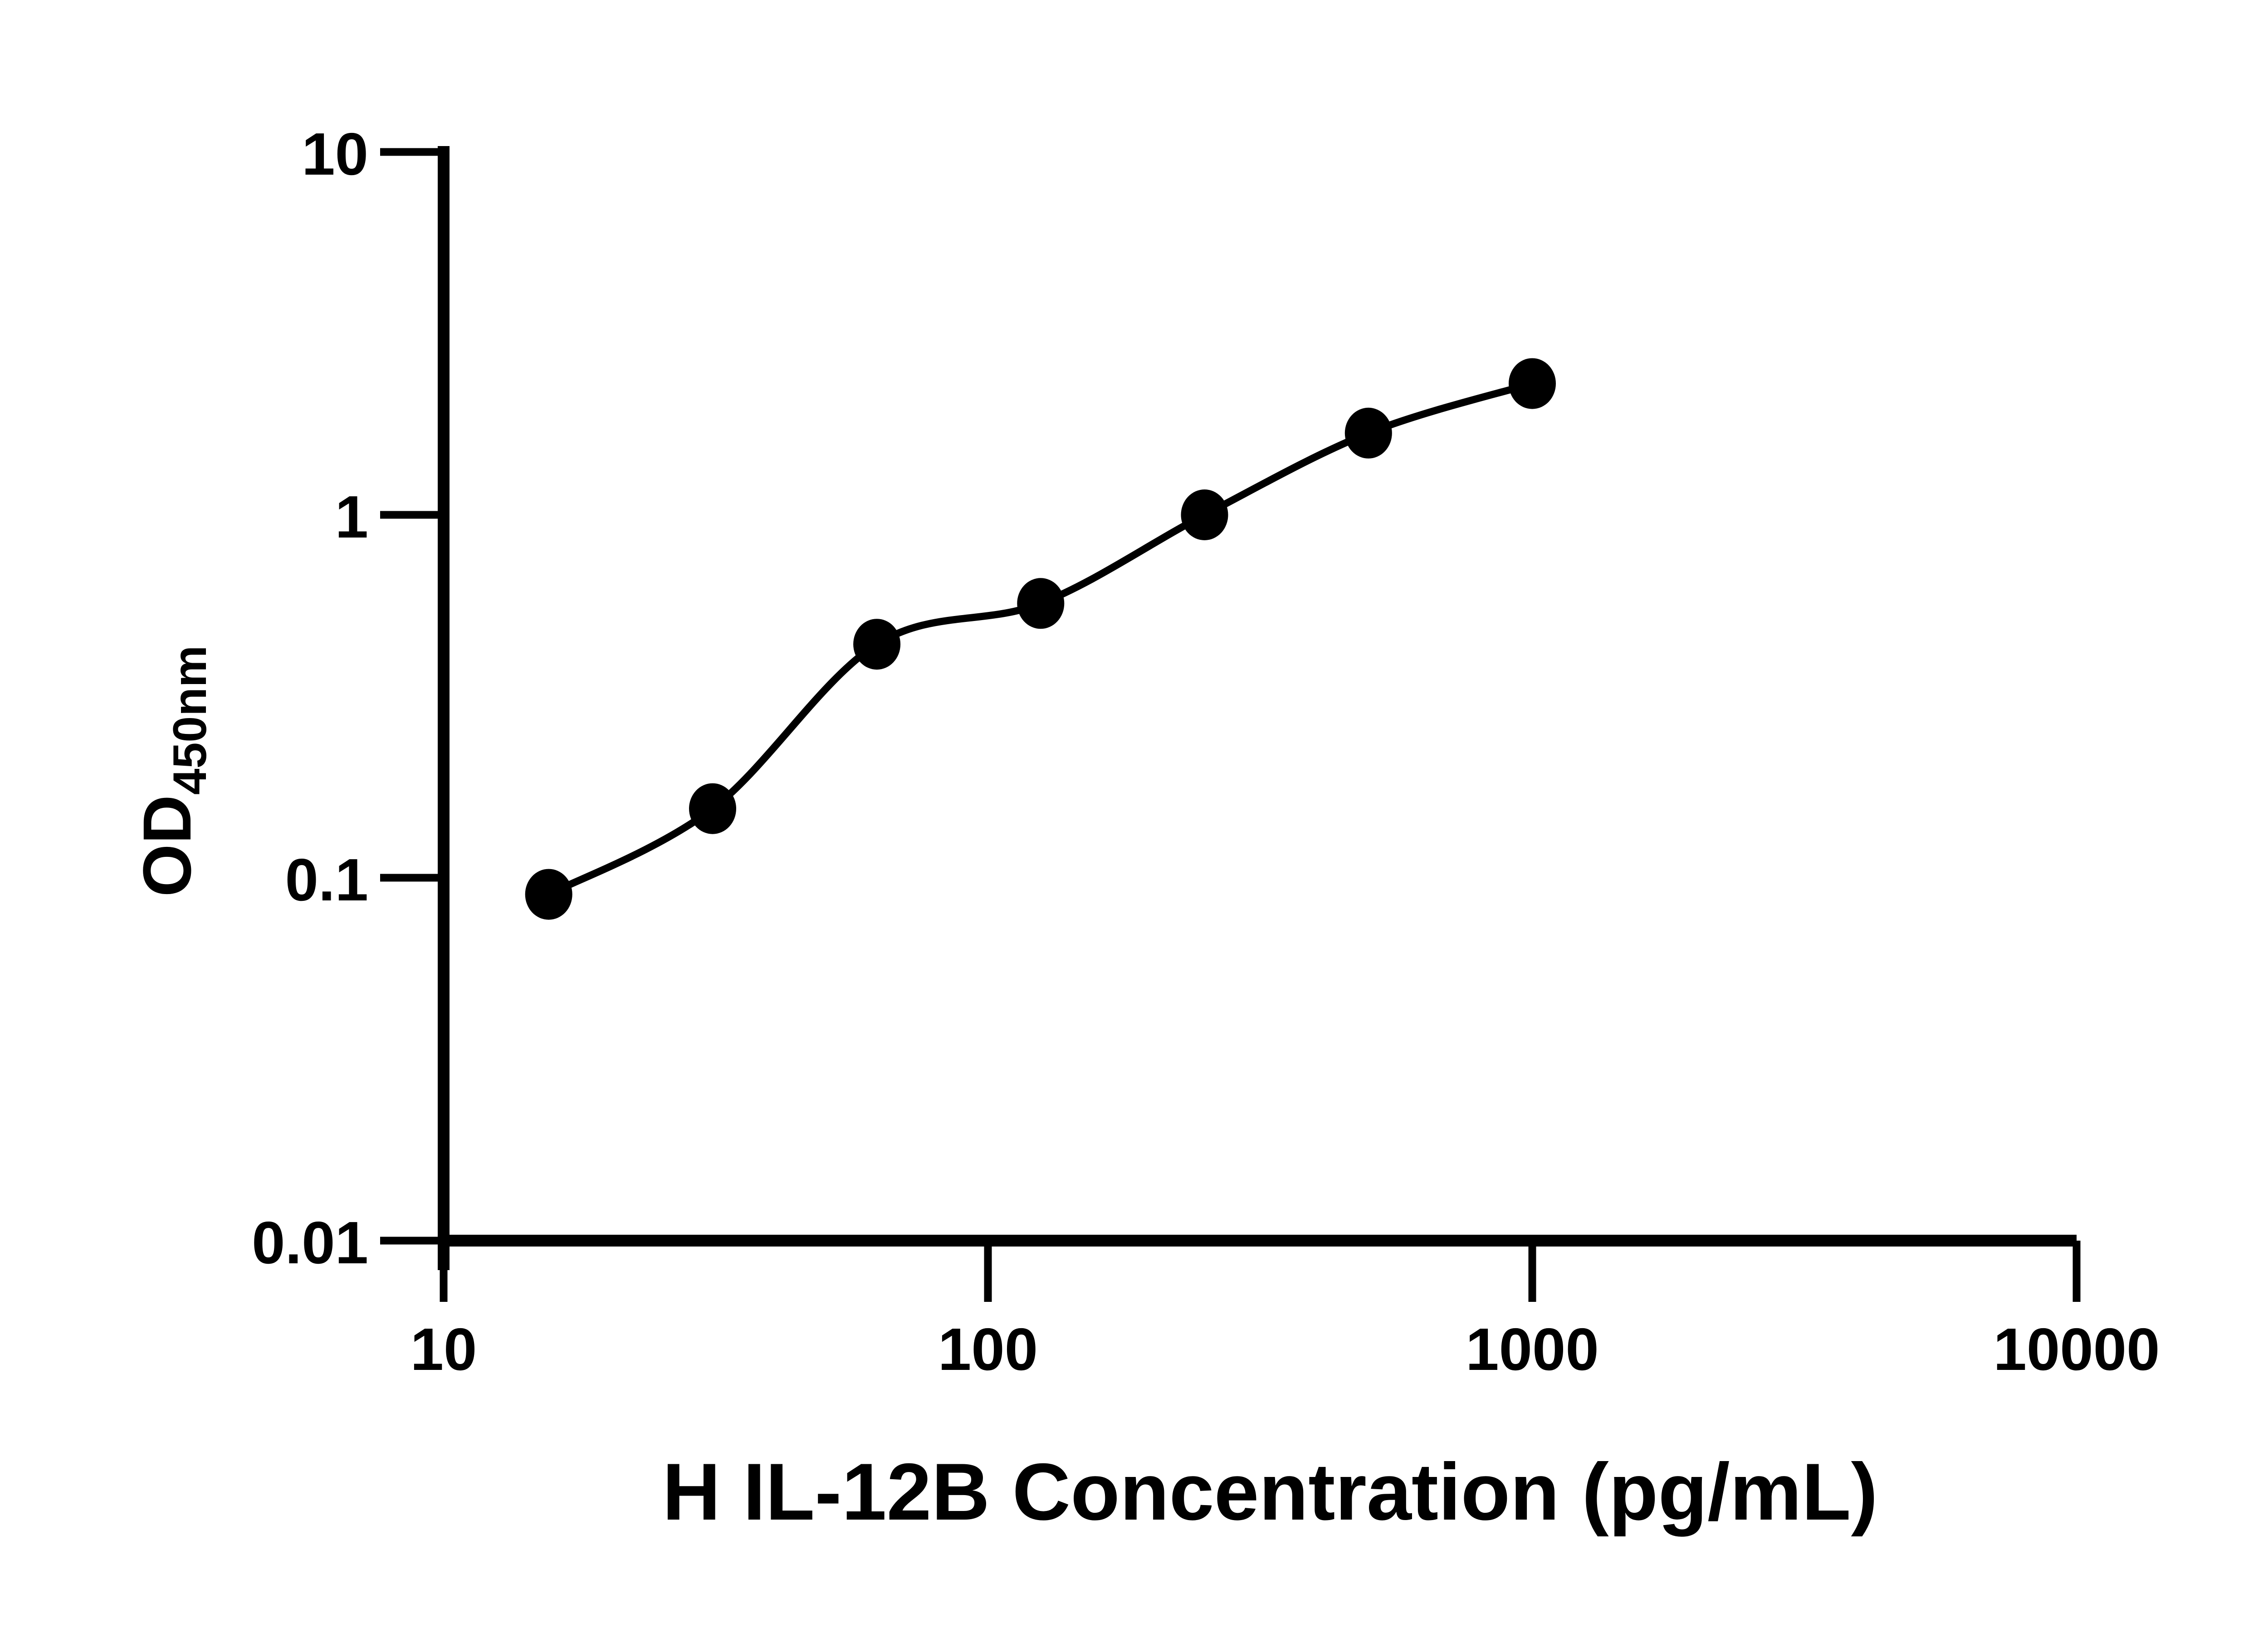  I want to click on y-axis-title-subscript: 450nm, so click(190, 720).